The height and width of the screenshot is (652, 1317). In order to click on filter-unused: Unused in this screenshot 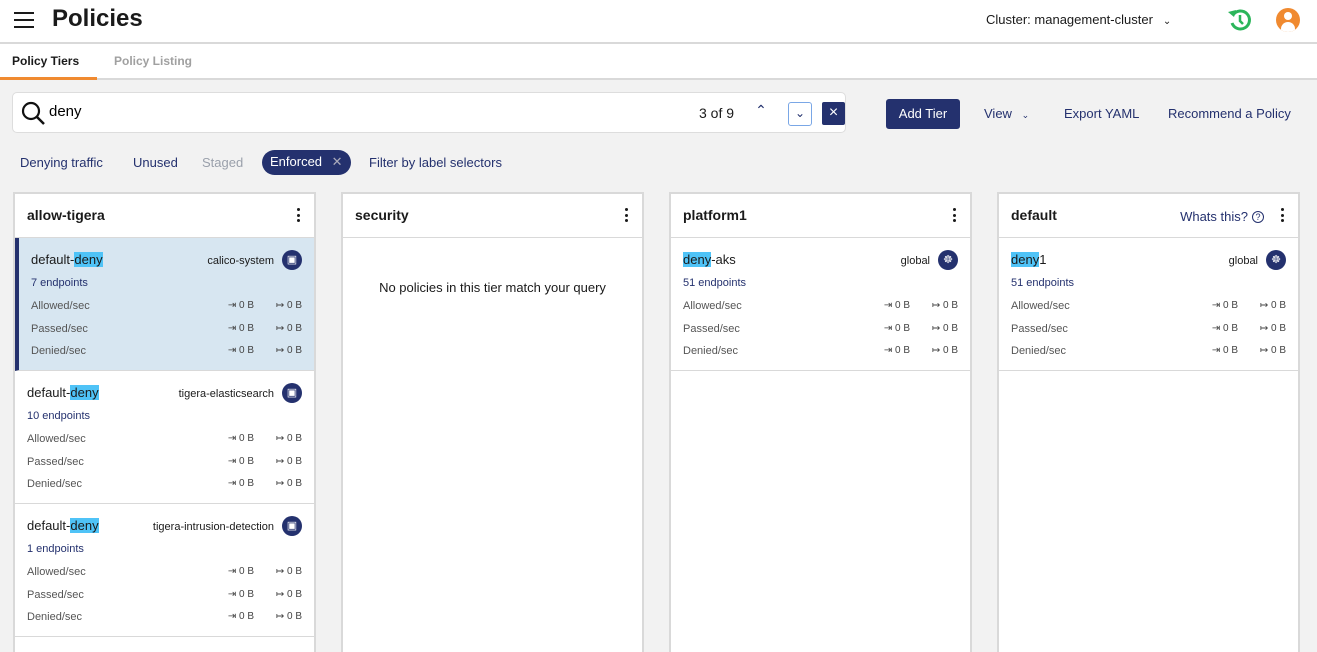, I will do `click(155, 162)`.